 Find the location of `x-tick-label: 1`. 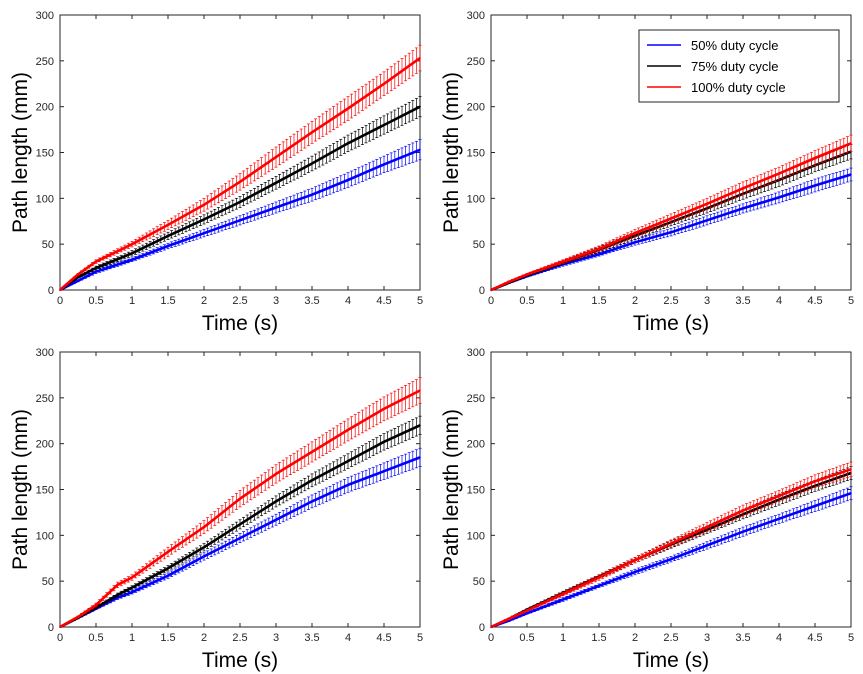

x-tick-label: 1 is located at coordinates (132, 638).